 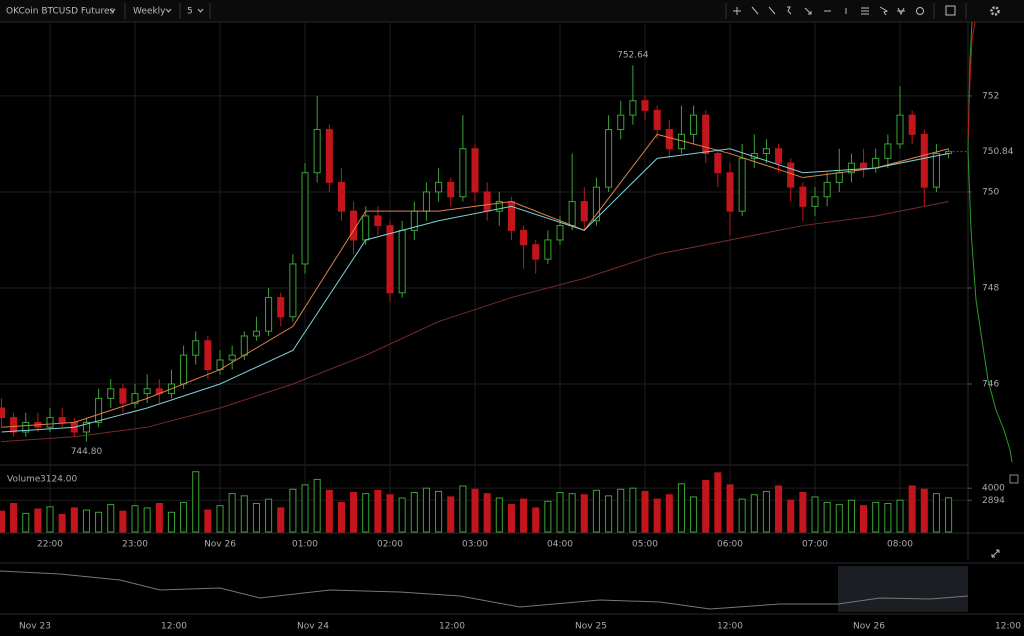 What do you see at coordinates (920, 11) in the screenshot?
I see `circle-tool` at bounding box center [920, 11].